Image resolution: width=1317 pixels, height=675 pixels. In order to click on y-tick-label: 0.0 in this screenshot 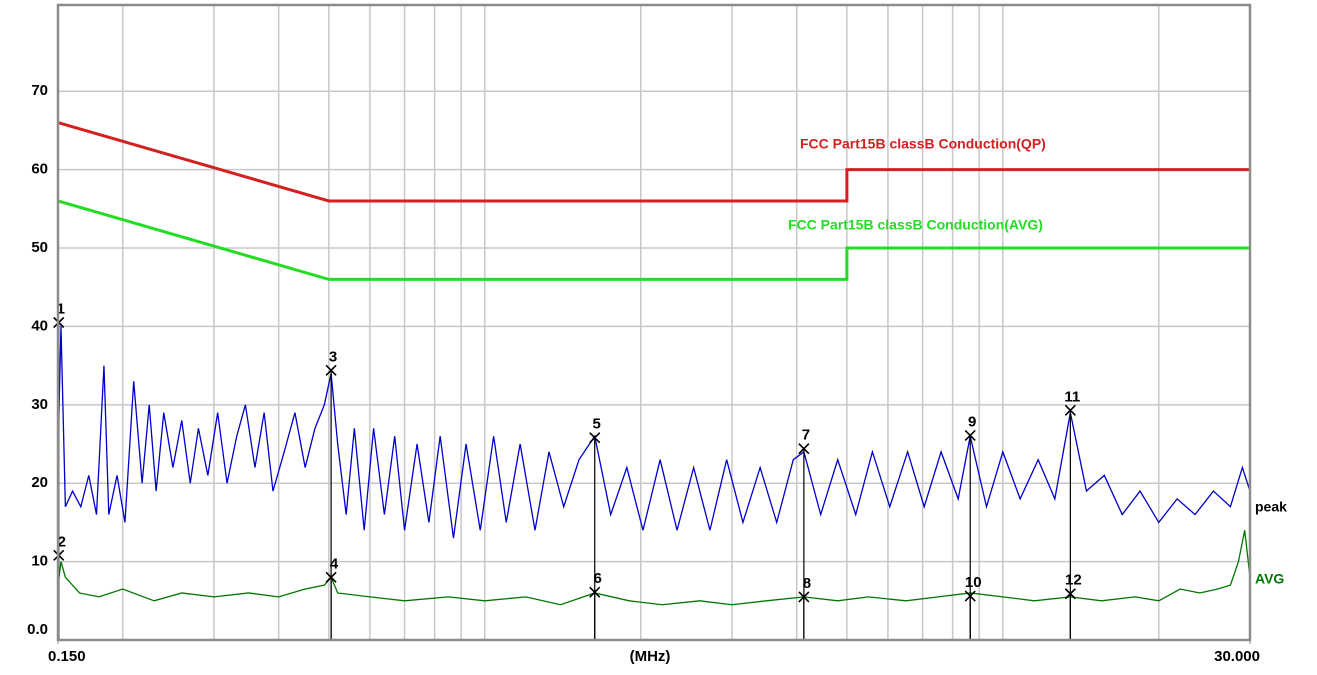, I will do `click(37, 629)`.